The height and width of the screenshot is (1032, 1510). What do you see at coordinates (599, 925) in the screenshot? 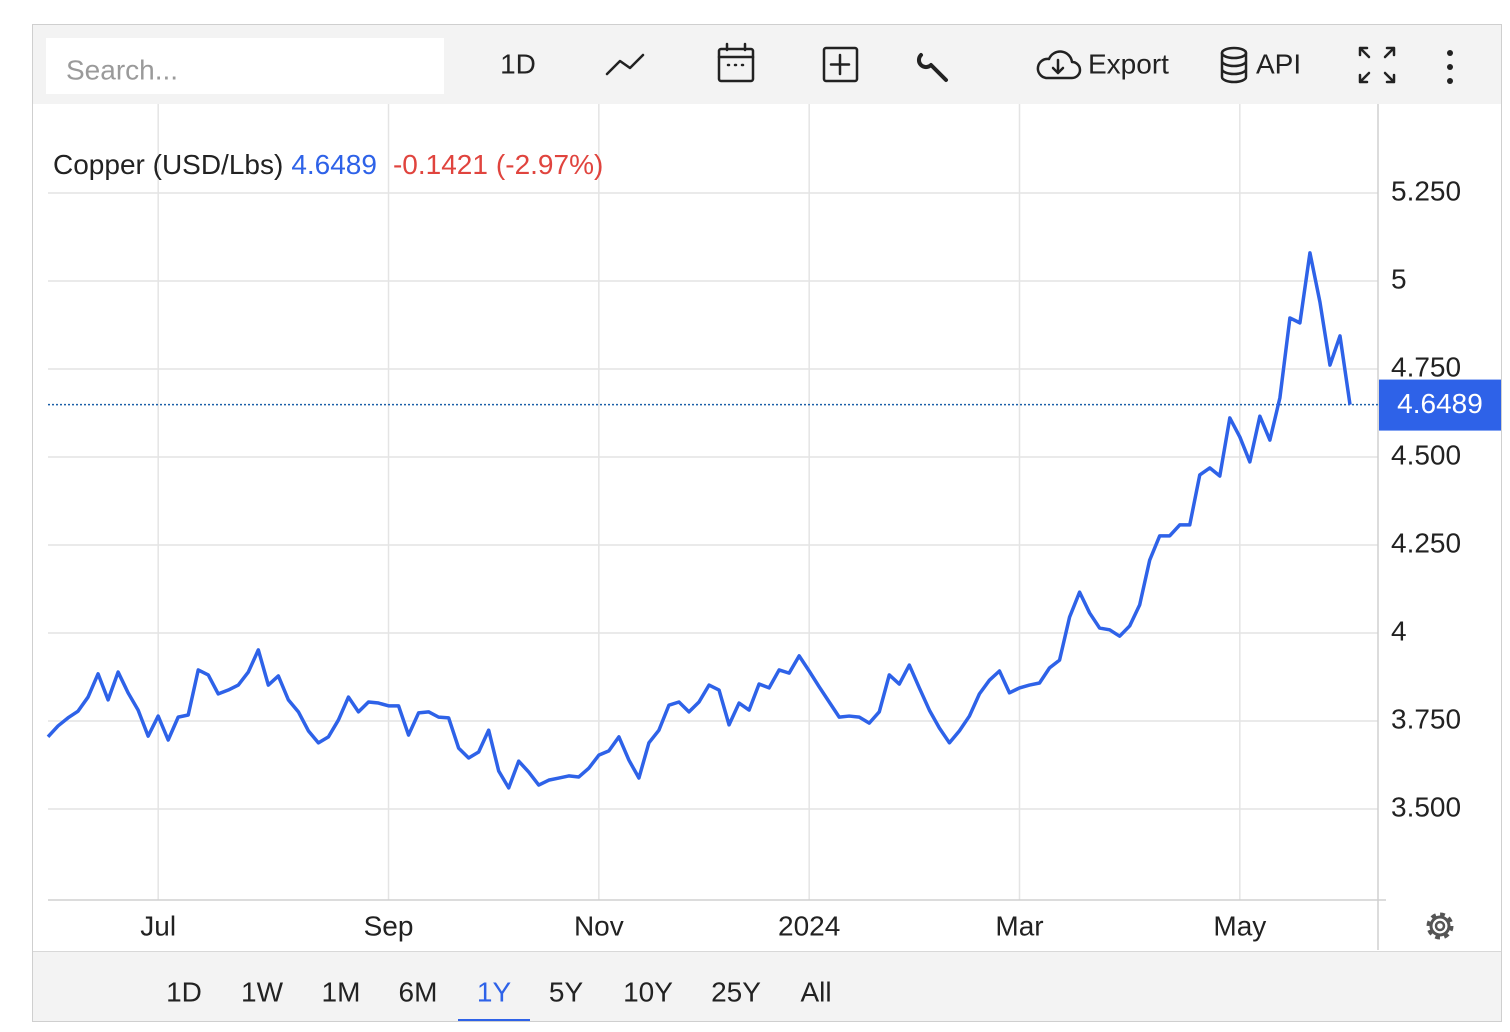
I see `x-tick-label: Nov` at bounding box center [599, 925].